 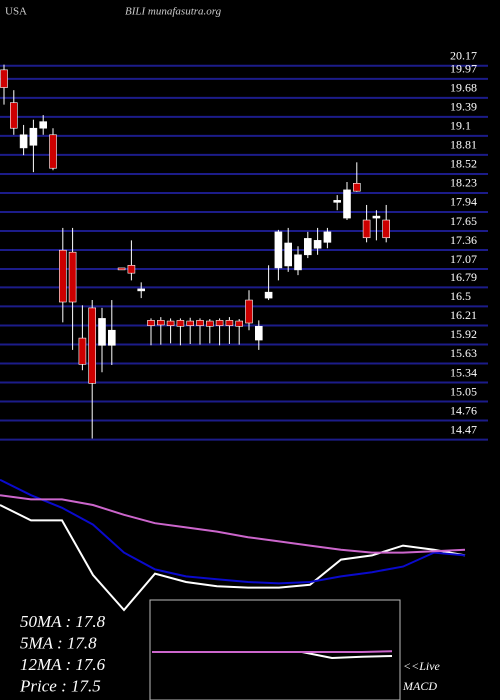 I want to click on y-tick-label: 18.52, so click(x=463, y=164).